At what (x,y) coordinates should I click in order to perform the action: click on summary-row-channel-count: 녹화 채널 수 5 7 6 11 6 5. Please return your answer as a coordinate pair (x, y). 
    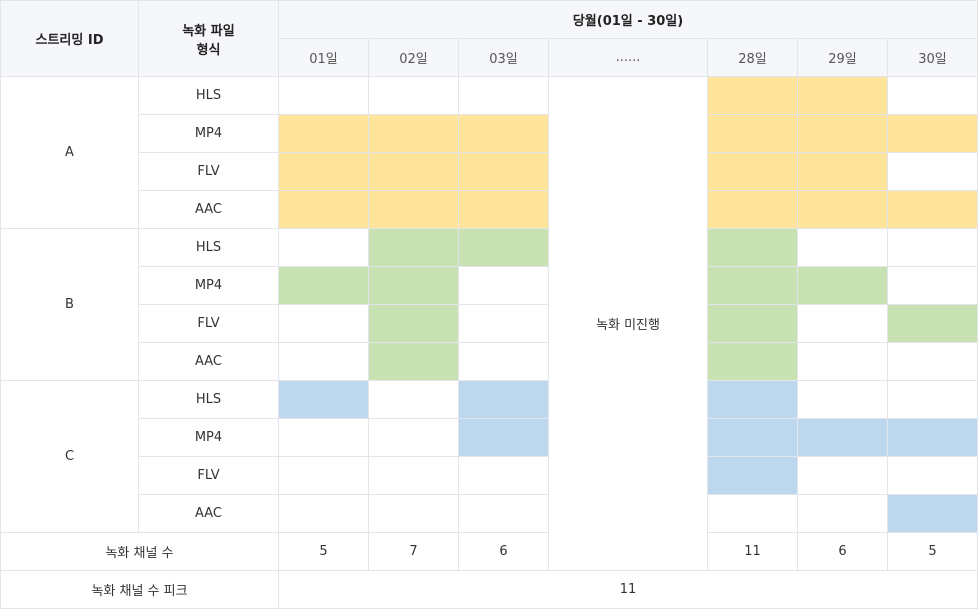
    Looking at the image, I should click on (489, 551).